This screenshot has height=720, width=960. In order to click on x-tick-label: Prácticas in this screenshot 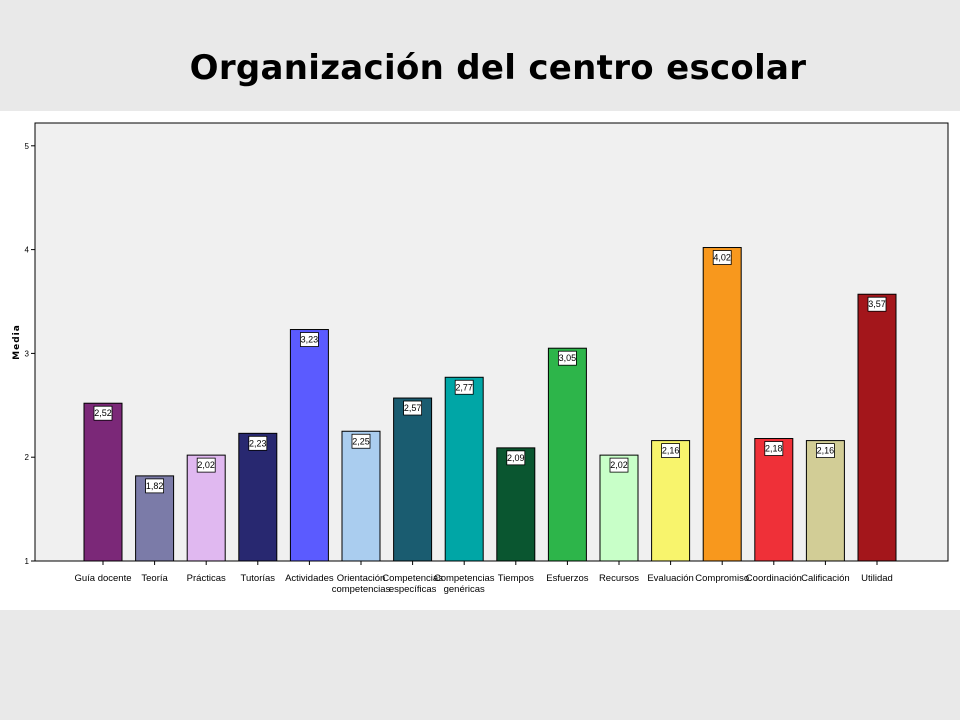, I will do `click(206, 578)`.